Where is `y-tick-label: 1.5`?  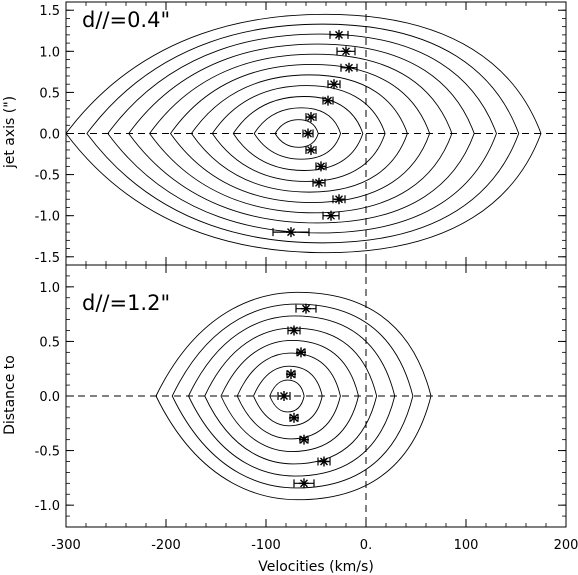 y-tick-label: 1.5 is located at coordinates (49, 11).